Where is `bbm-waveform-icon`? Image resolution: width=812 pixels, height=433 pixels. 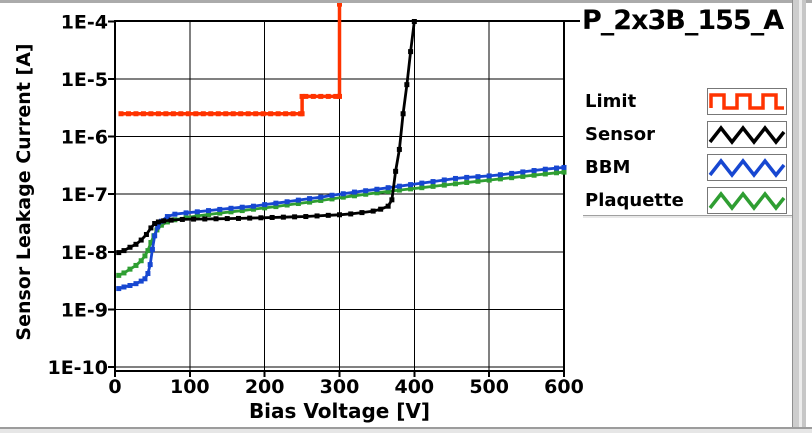 bbm-waveform-icon is located at coordinates (747, 167).